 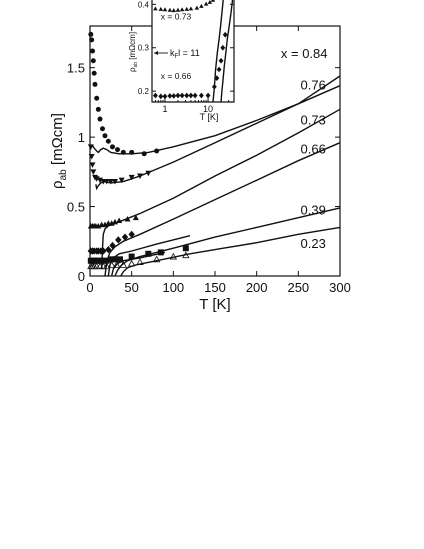 I want to click on inset-annotation-rest: l = 11, so click(x=189, y=53).